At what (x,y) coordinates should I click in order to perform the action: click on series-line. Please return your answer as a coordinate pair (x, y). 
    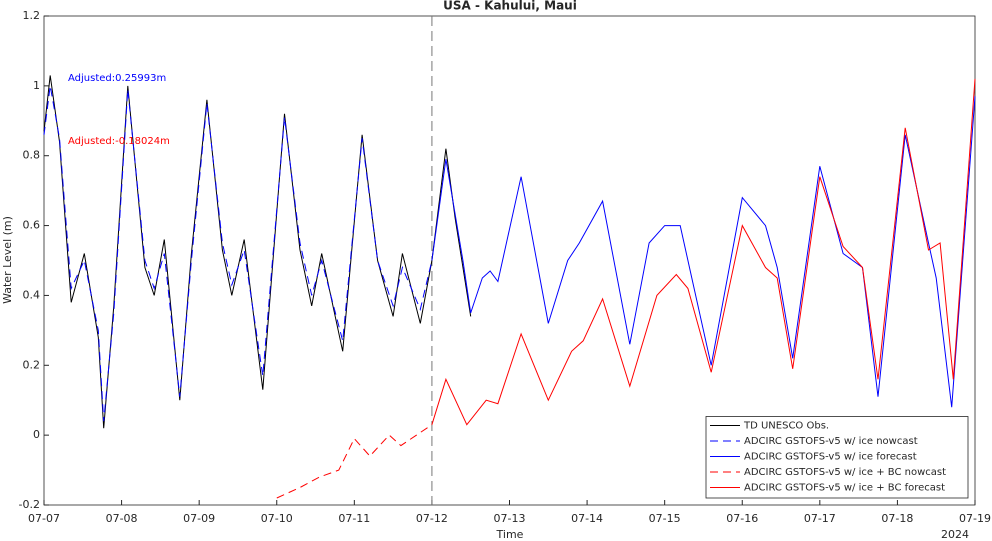
    Looking at the image, I should click on (354, 461).